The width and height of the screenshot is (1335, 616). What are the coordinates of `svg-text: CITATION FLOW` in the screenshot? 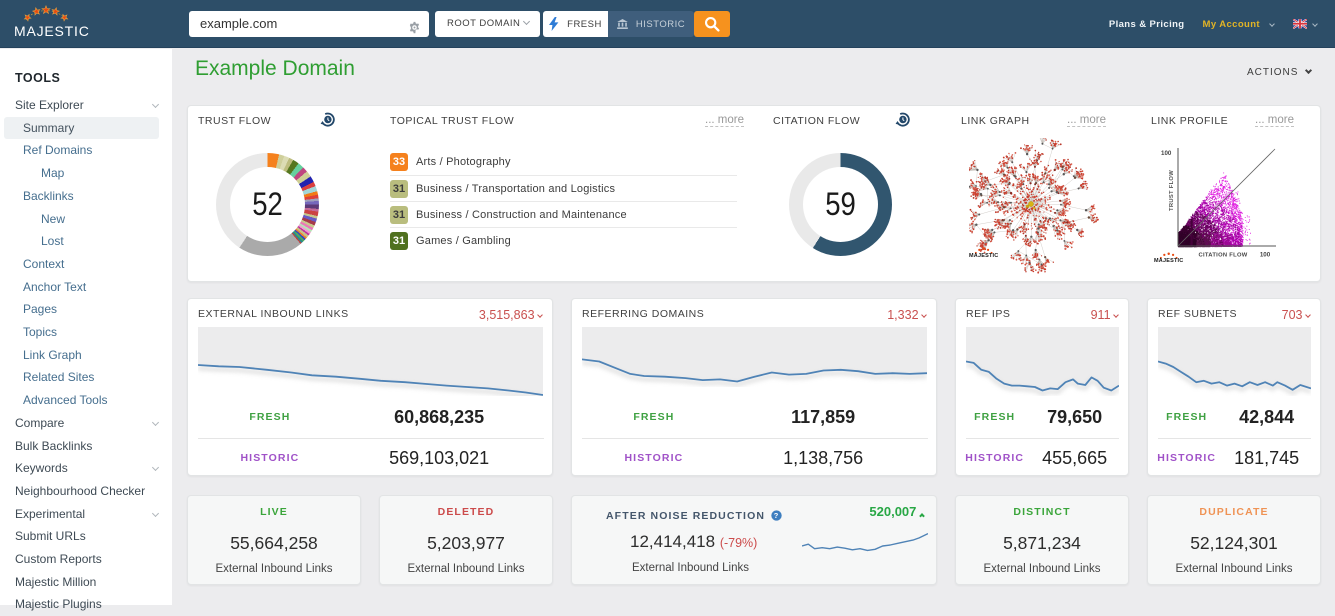 It's located at (1222, 256).